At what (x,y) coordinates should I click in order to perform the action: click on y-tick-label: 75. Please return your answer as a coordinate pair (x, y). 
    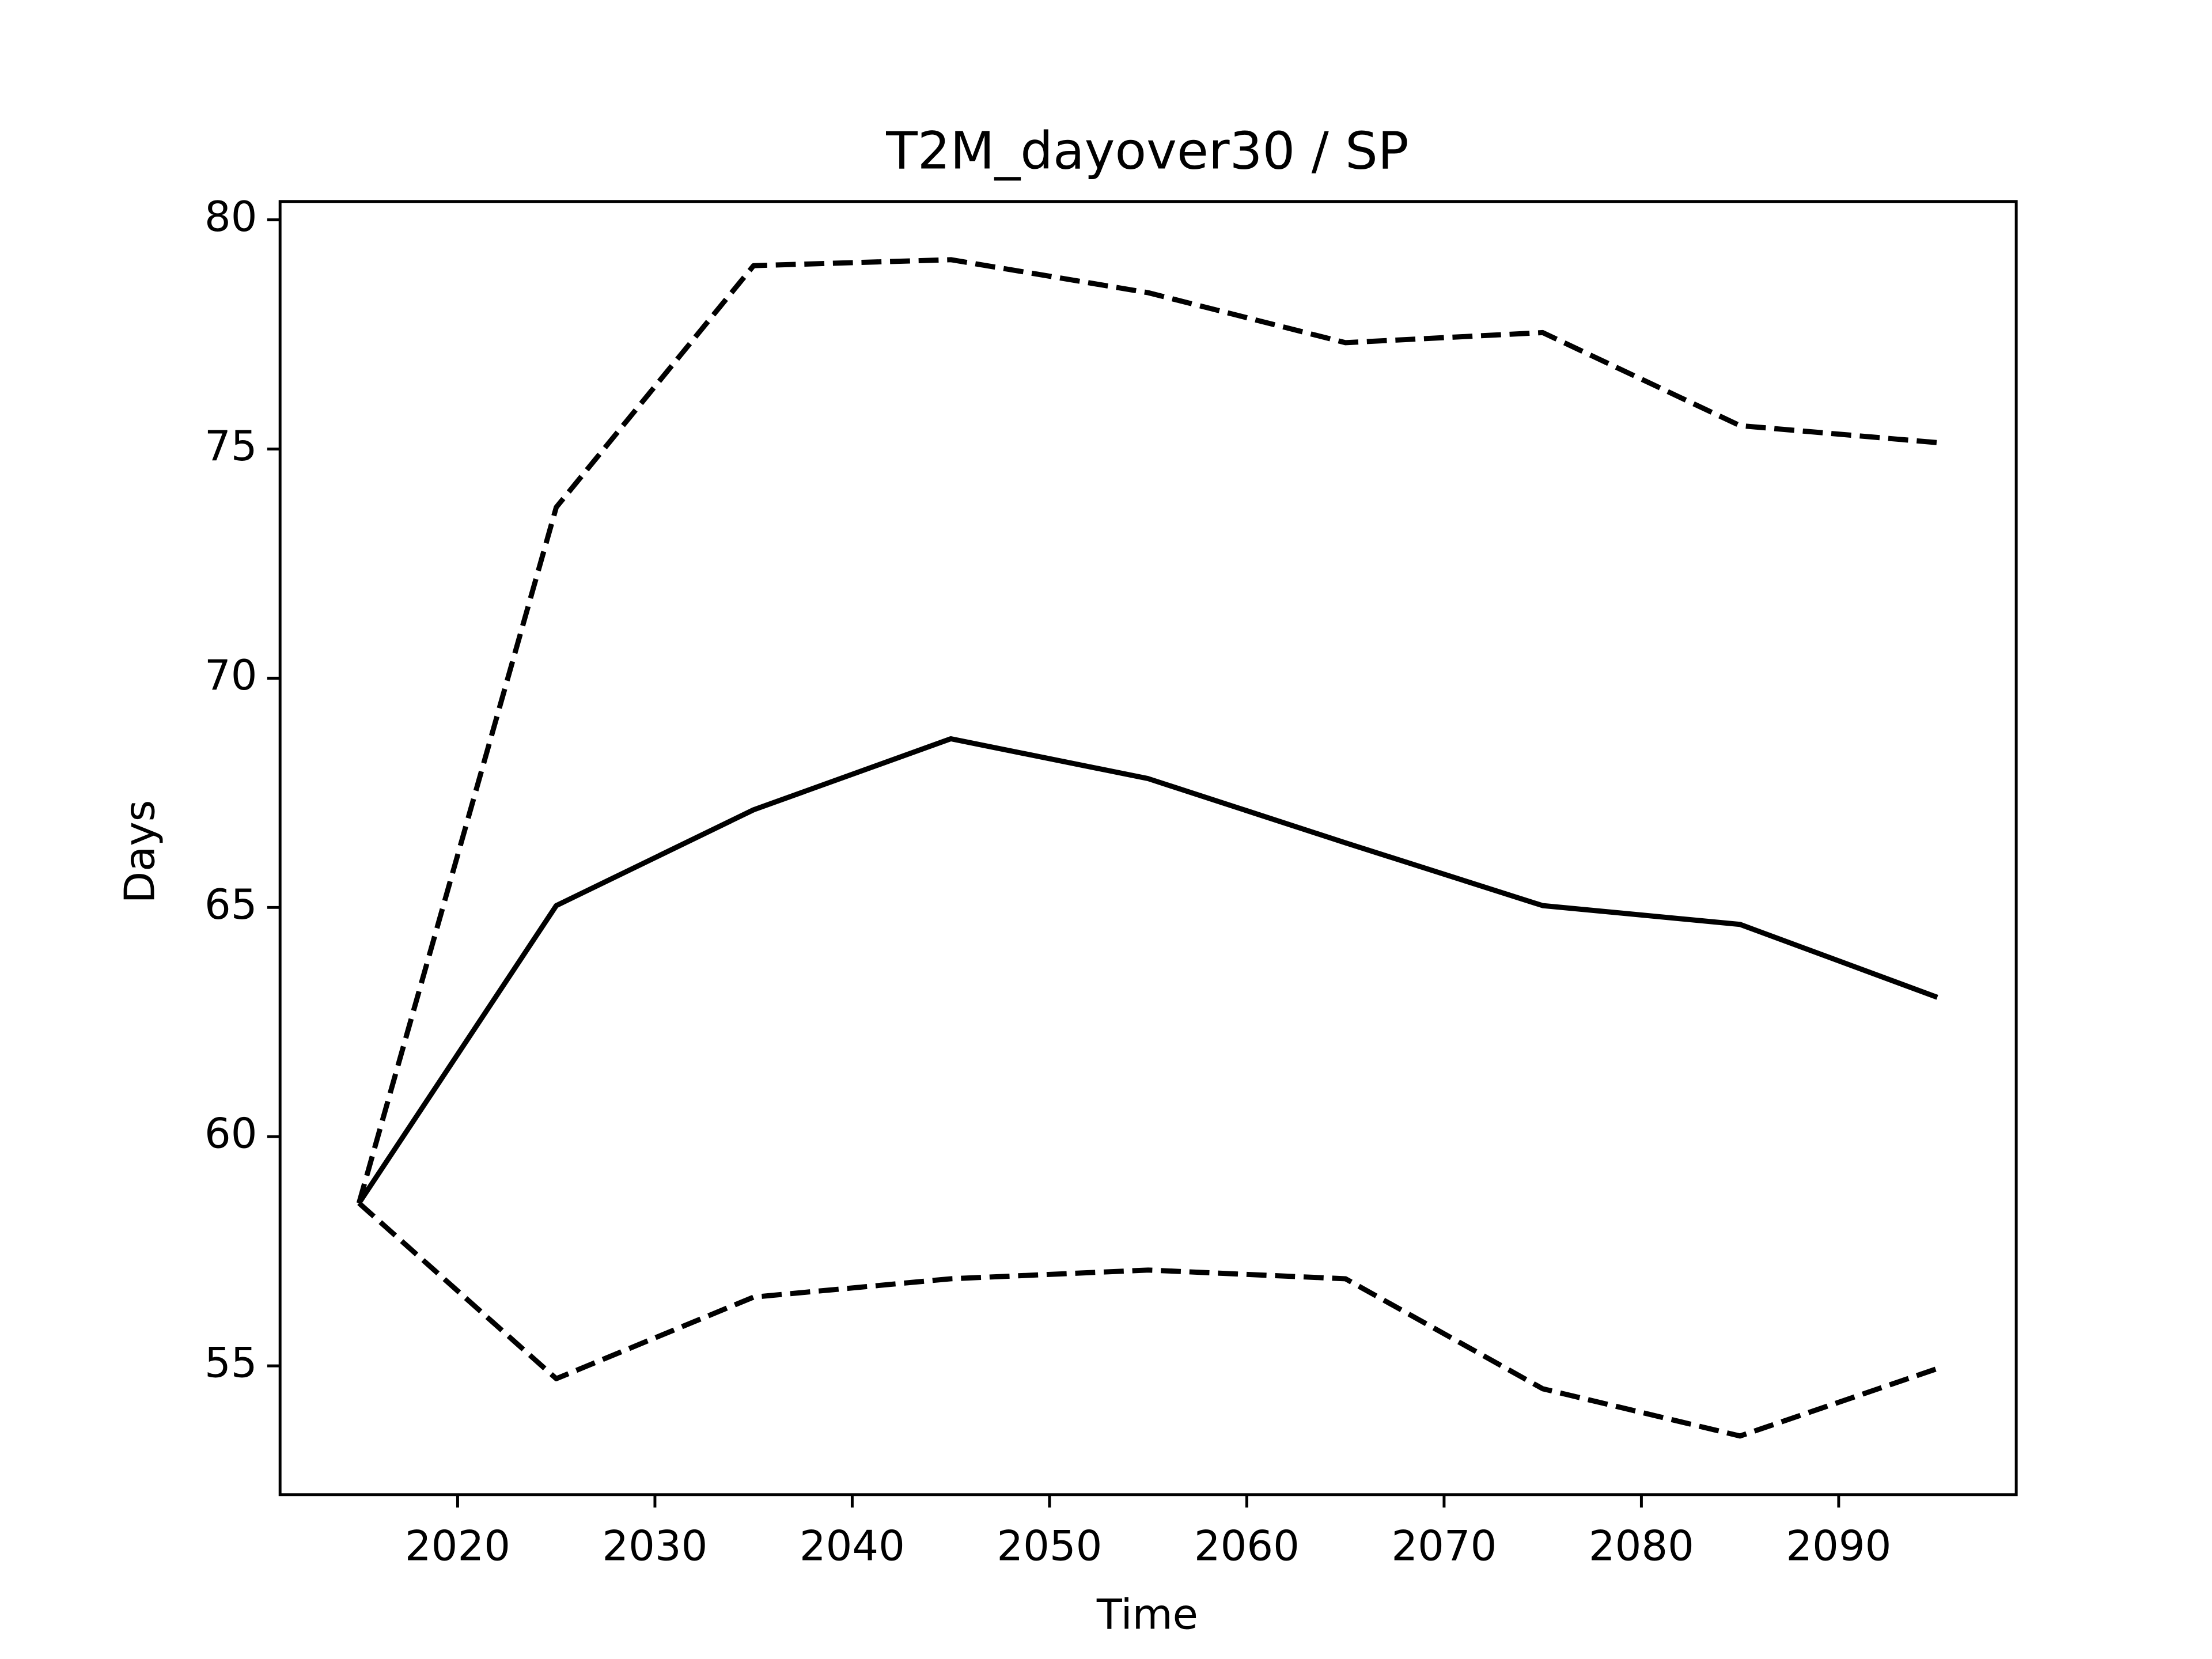
    Looking at the image, I should click on (230, 446).